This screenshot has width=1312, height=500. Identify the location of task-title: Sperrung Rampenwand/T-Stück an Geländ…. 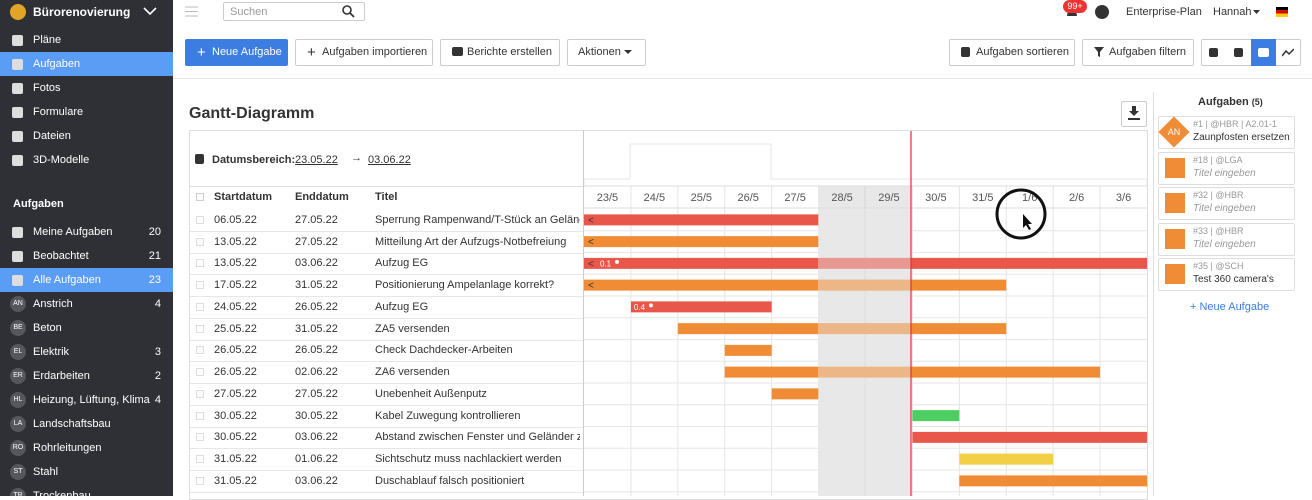
(477, 219).